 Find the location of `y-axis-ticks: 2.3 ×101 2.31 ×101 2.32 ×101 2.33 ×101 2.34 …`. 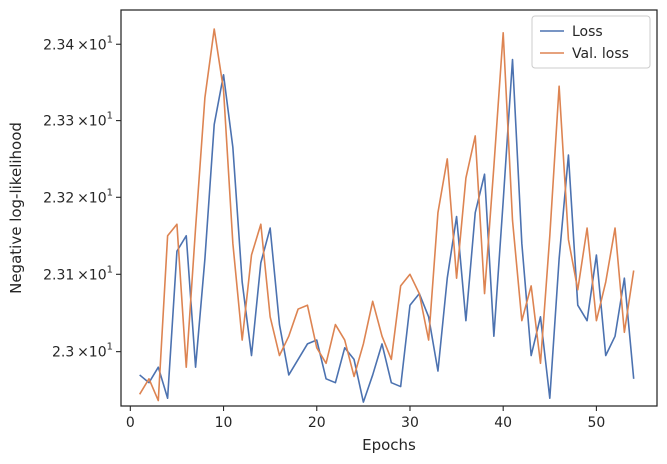

y-axis-ticks: 2.3 ×101 2.31 ×101 2.32 ×101 2.33 ×101 2.34 … is located at coordinates (82, 197).